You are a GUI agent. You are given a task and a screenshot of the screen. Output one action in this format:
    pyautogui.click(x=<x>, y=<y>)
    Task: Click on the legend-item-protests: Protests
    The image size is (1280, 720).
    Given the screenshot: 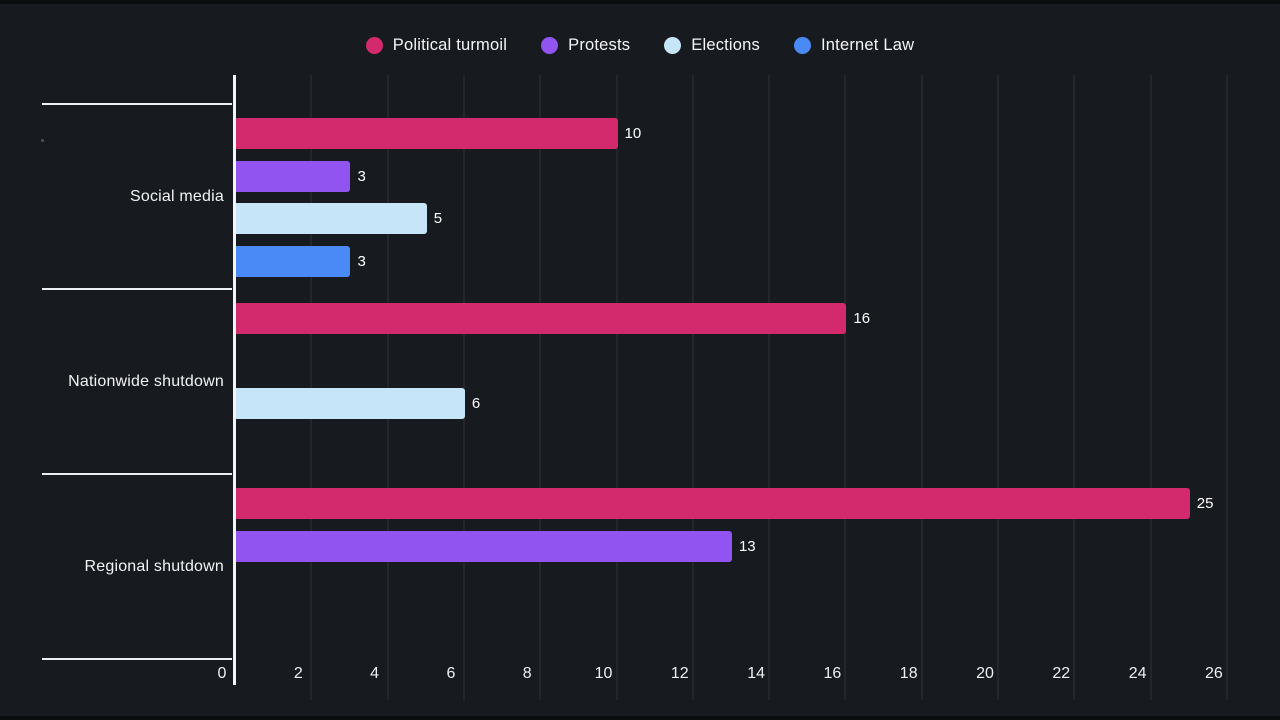 What is the action you would take?
    pyautogui.click(x=585, y=45)
    